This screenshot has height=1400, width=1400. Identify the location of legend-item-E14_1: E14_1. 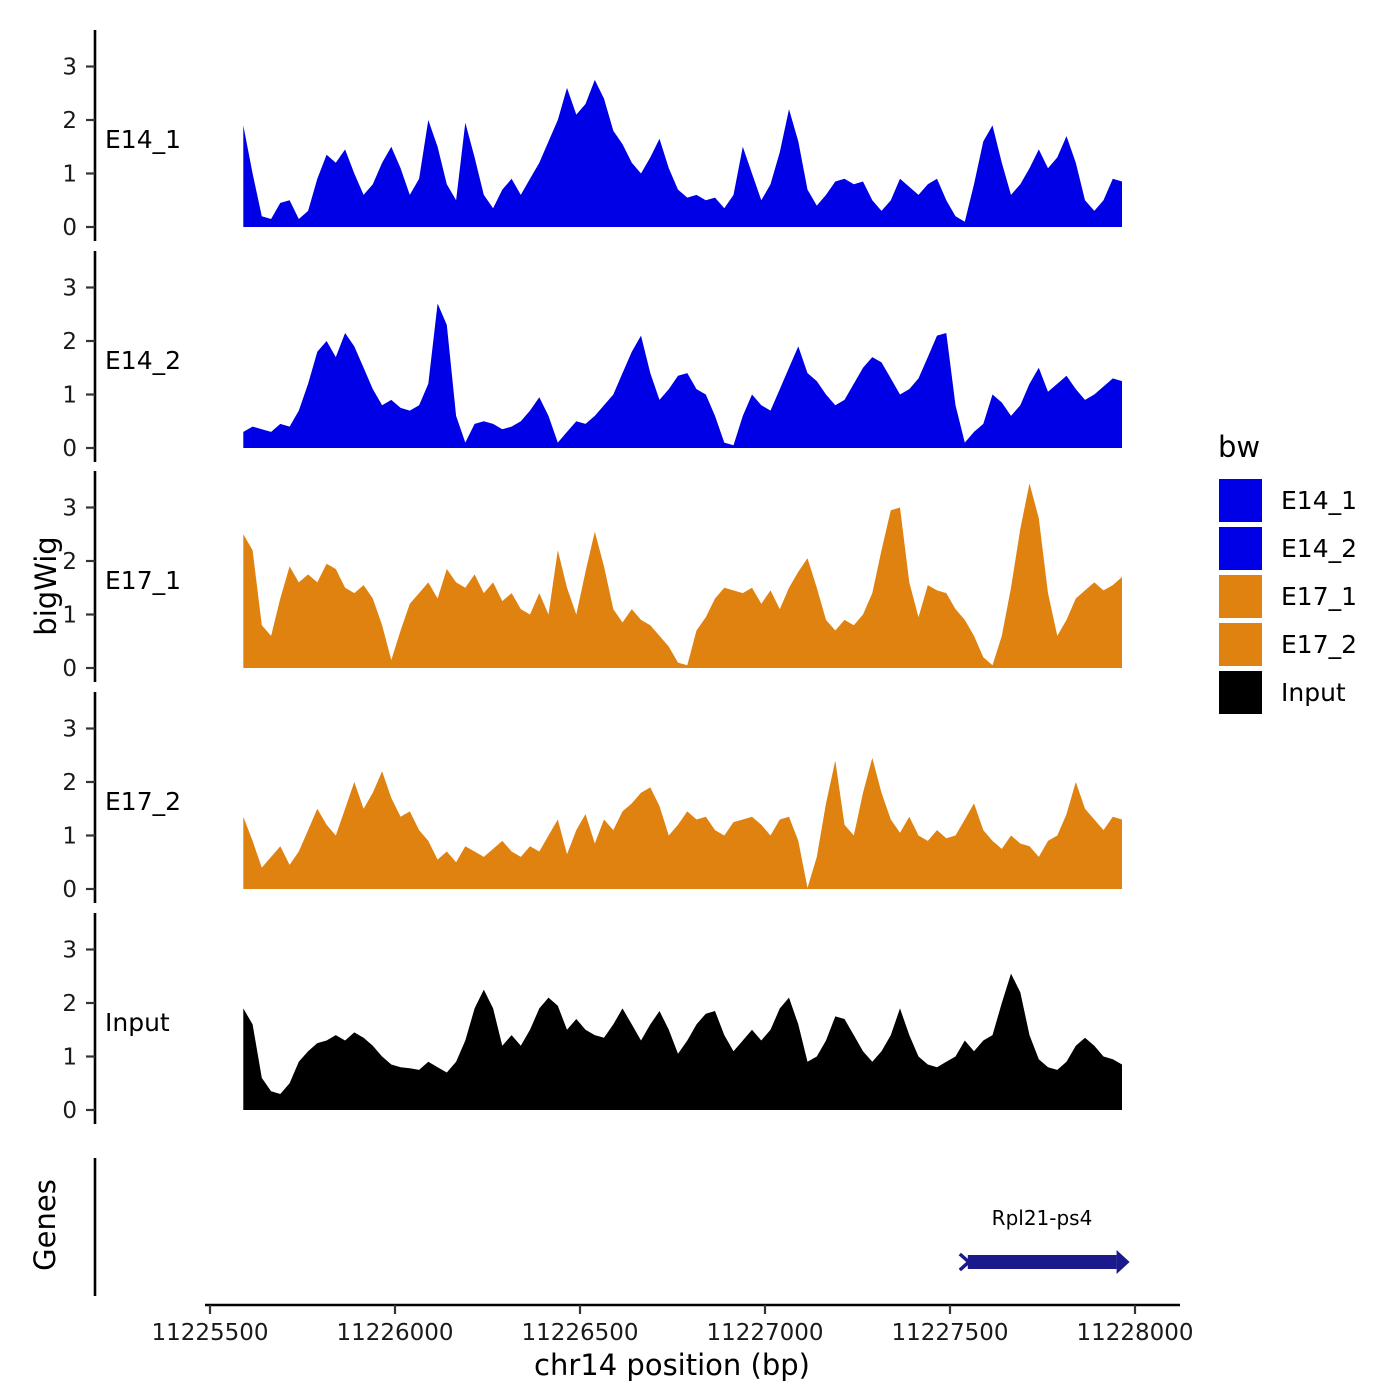
(1287, 500).